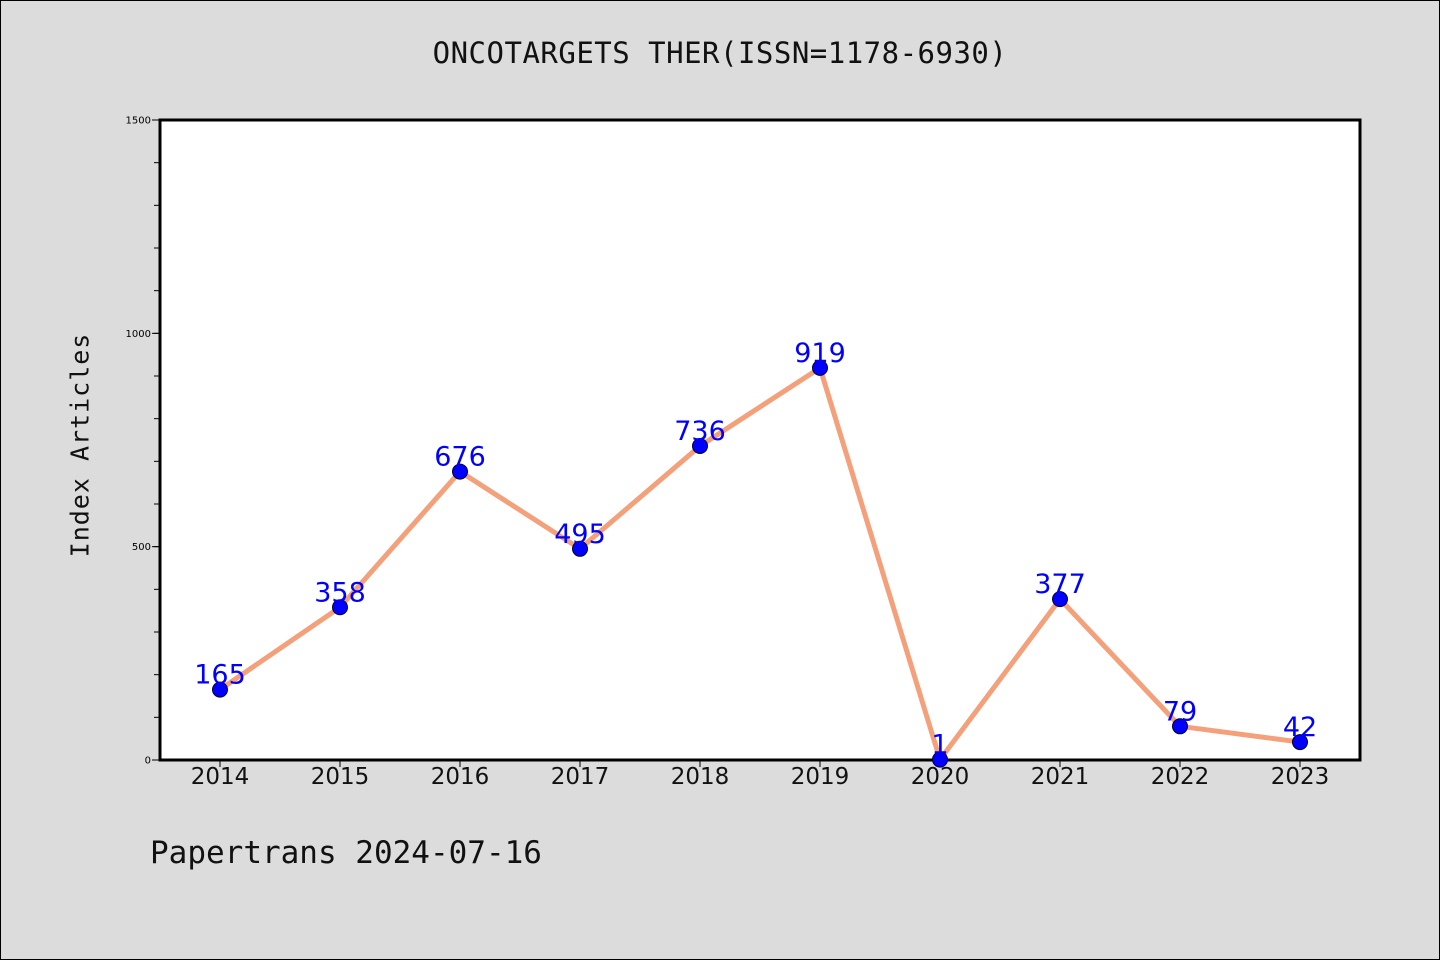  I want to click on y-axis-ticks: 0 500 1000 1500, so click(143, 441).